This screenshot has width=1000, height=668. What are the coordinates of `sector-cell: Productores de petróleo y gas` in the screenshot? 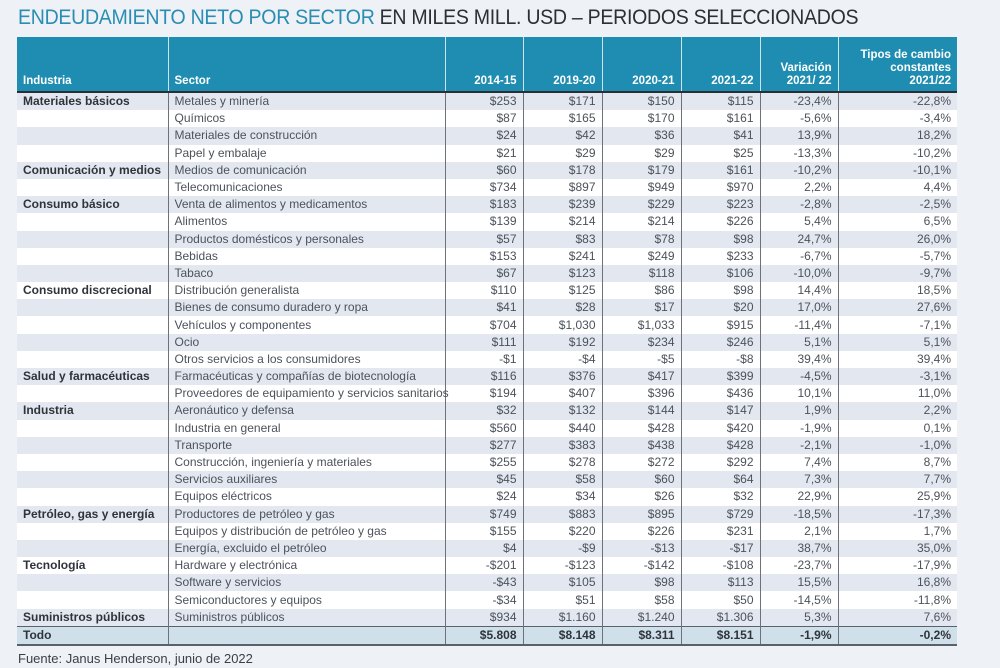 It's located at (306, 514).